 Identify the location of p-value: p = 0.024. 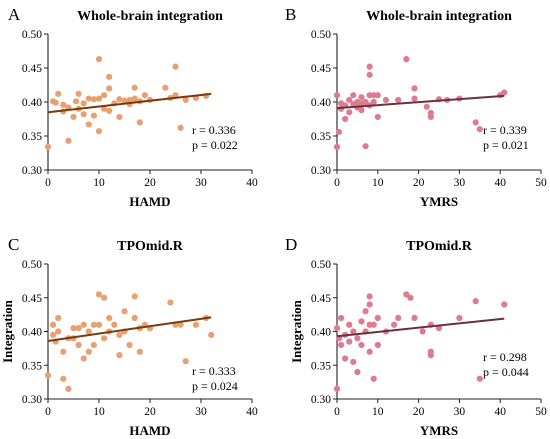
(215, 386).